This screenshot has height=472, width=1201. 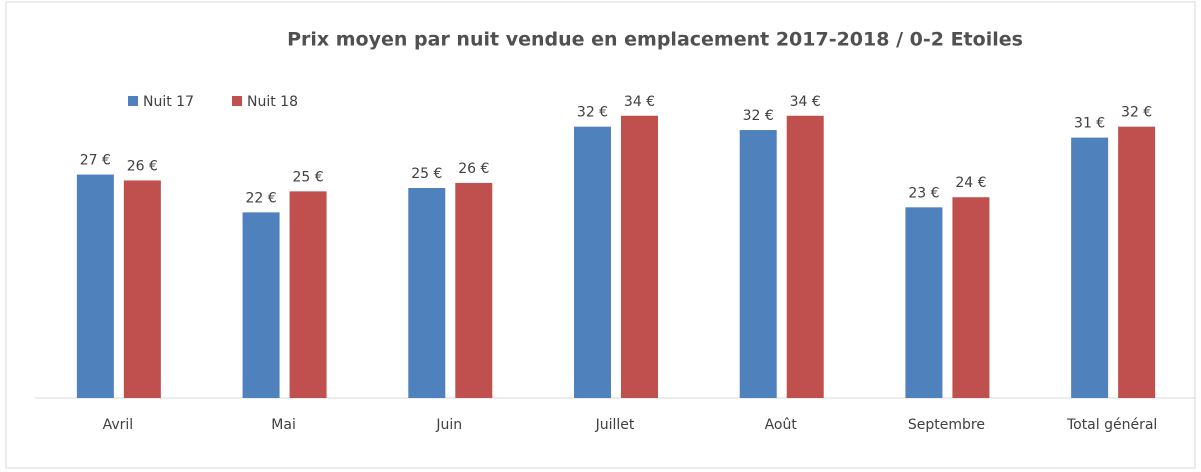 What do you see at coordinates (615, 425) in the screenshot?
I see `x-tick-label: Juillet` at bounding box center [615, 425].